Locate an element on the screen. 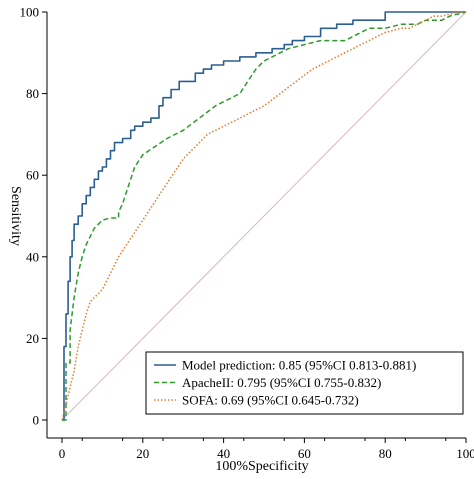  x-tick-label: 20 is located at coordinates (142, 453).